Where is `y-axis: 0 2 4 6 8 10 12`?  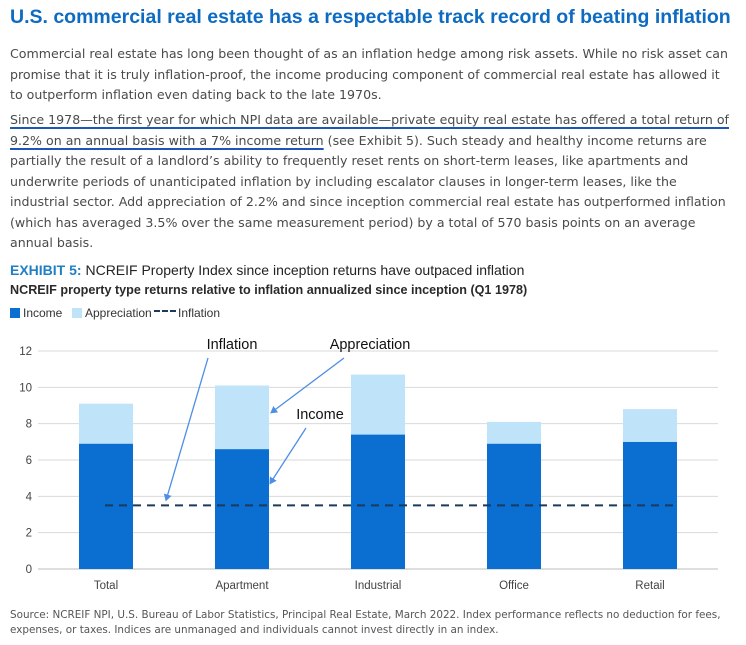 y-axis: 0 2 4 6 8 10 12 is located at coordinates (25, 461).